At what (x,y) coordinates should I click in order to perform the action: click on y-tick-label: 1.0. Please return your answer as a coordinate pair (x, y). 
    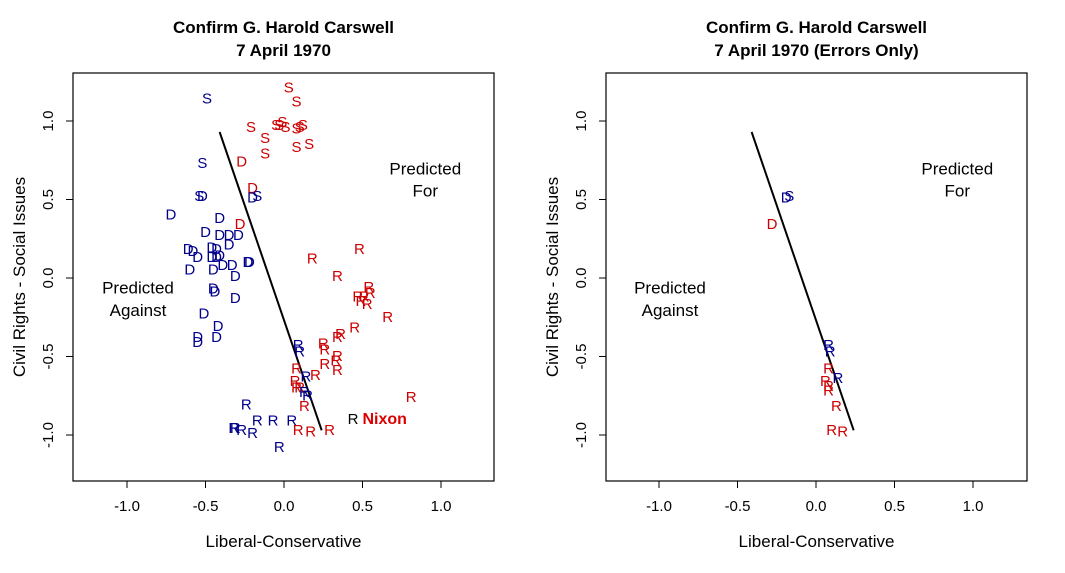
    Looking at the image, I should click on (48, 121).